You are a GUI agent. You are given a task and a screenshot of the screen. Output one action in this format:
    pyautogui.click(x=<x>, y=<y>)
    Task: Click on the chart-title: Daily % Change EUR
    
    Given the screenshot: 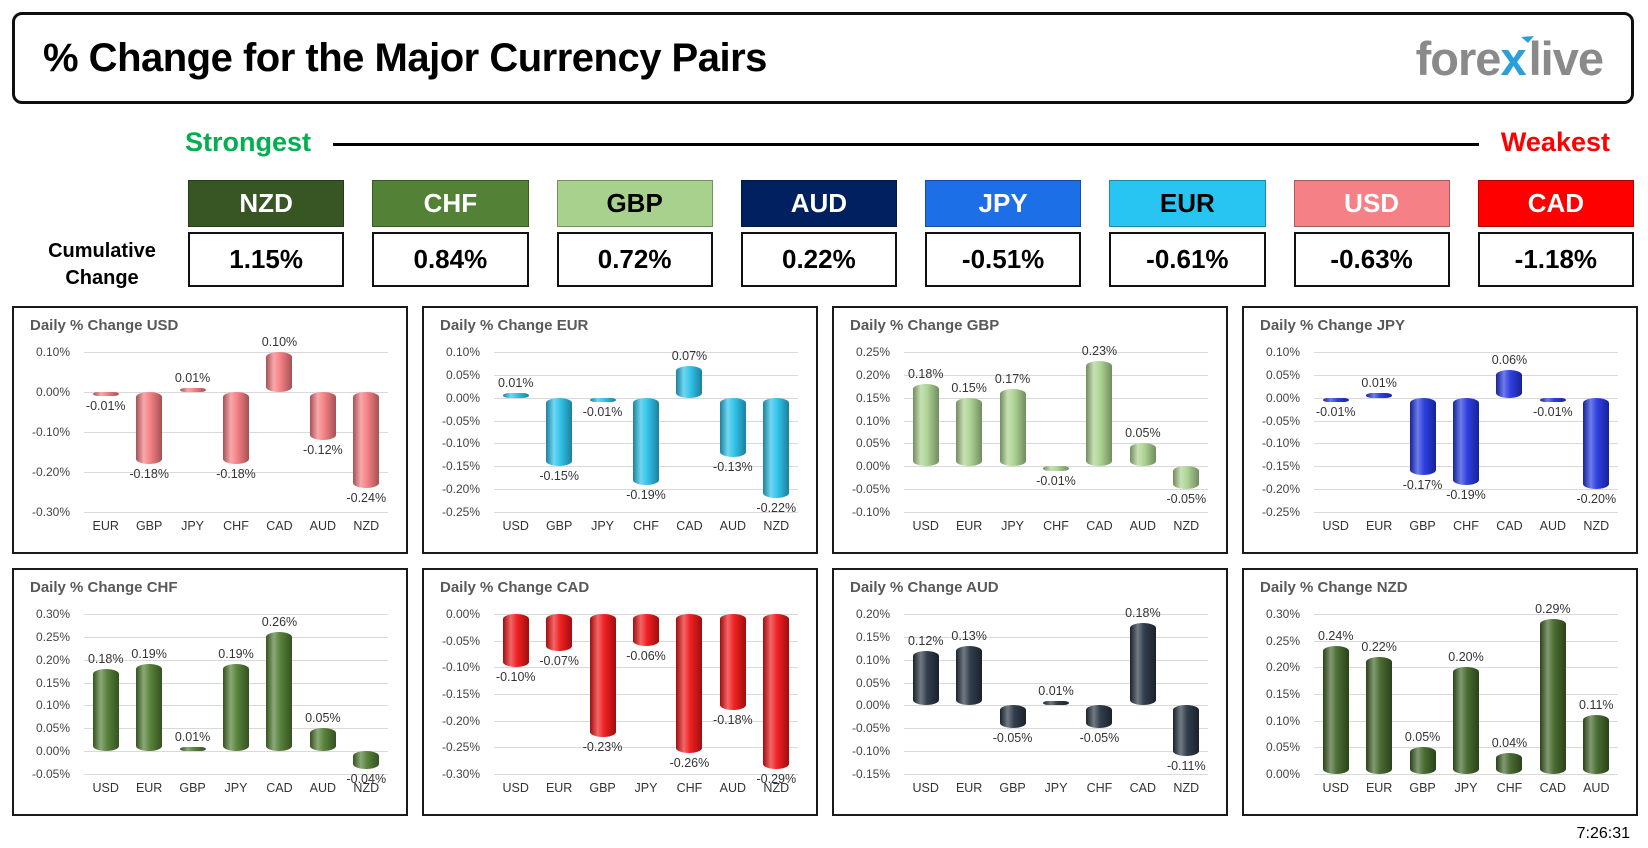 What is the action you would take?
    pyautogui.click(x=514, y=325)
    